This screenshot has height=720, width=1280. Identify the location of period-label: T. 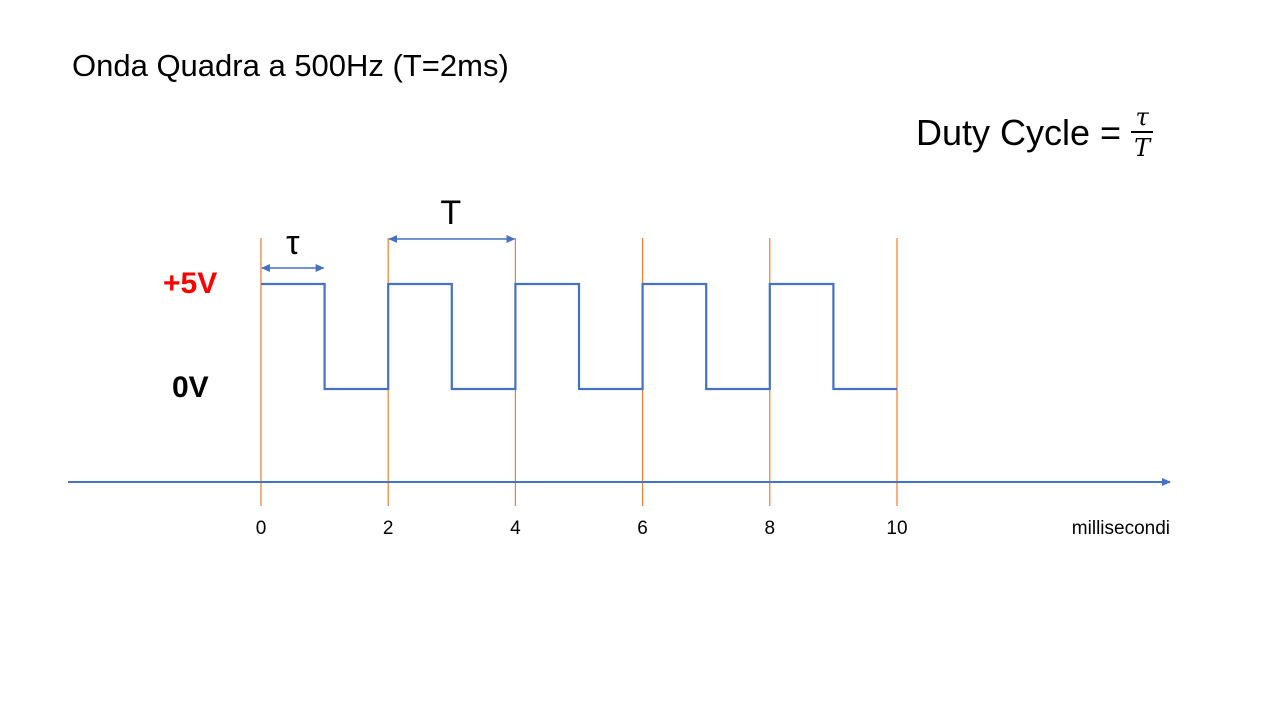
(450, 213).